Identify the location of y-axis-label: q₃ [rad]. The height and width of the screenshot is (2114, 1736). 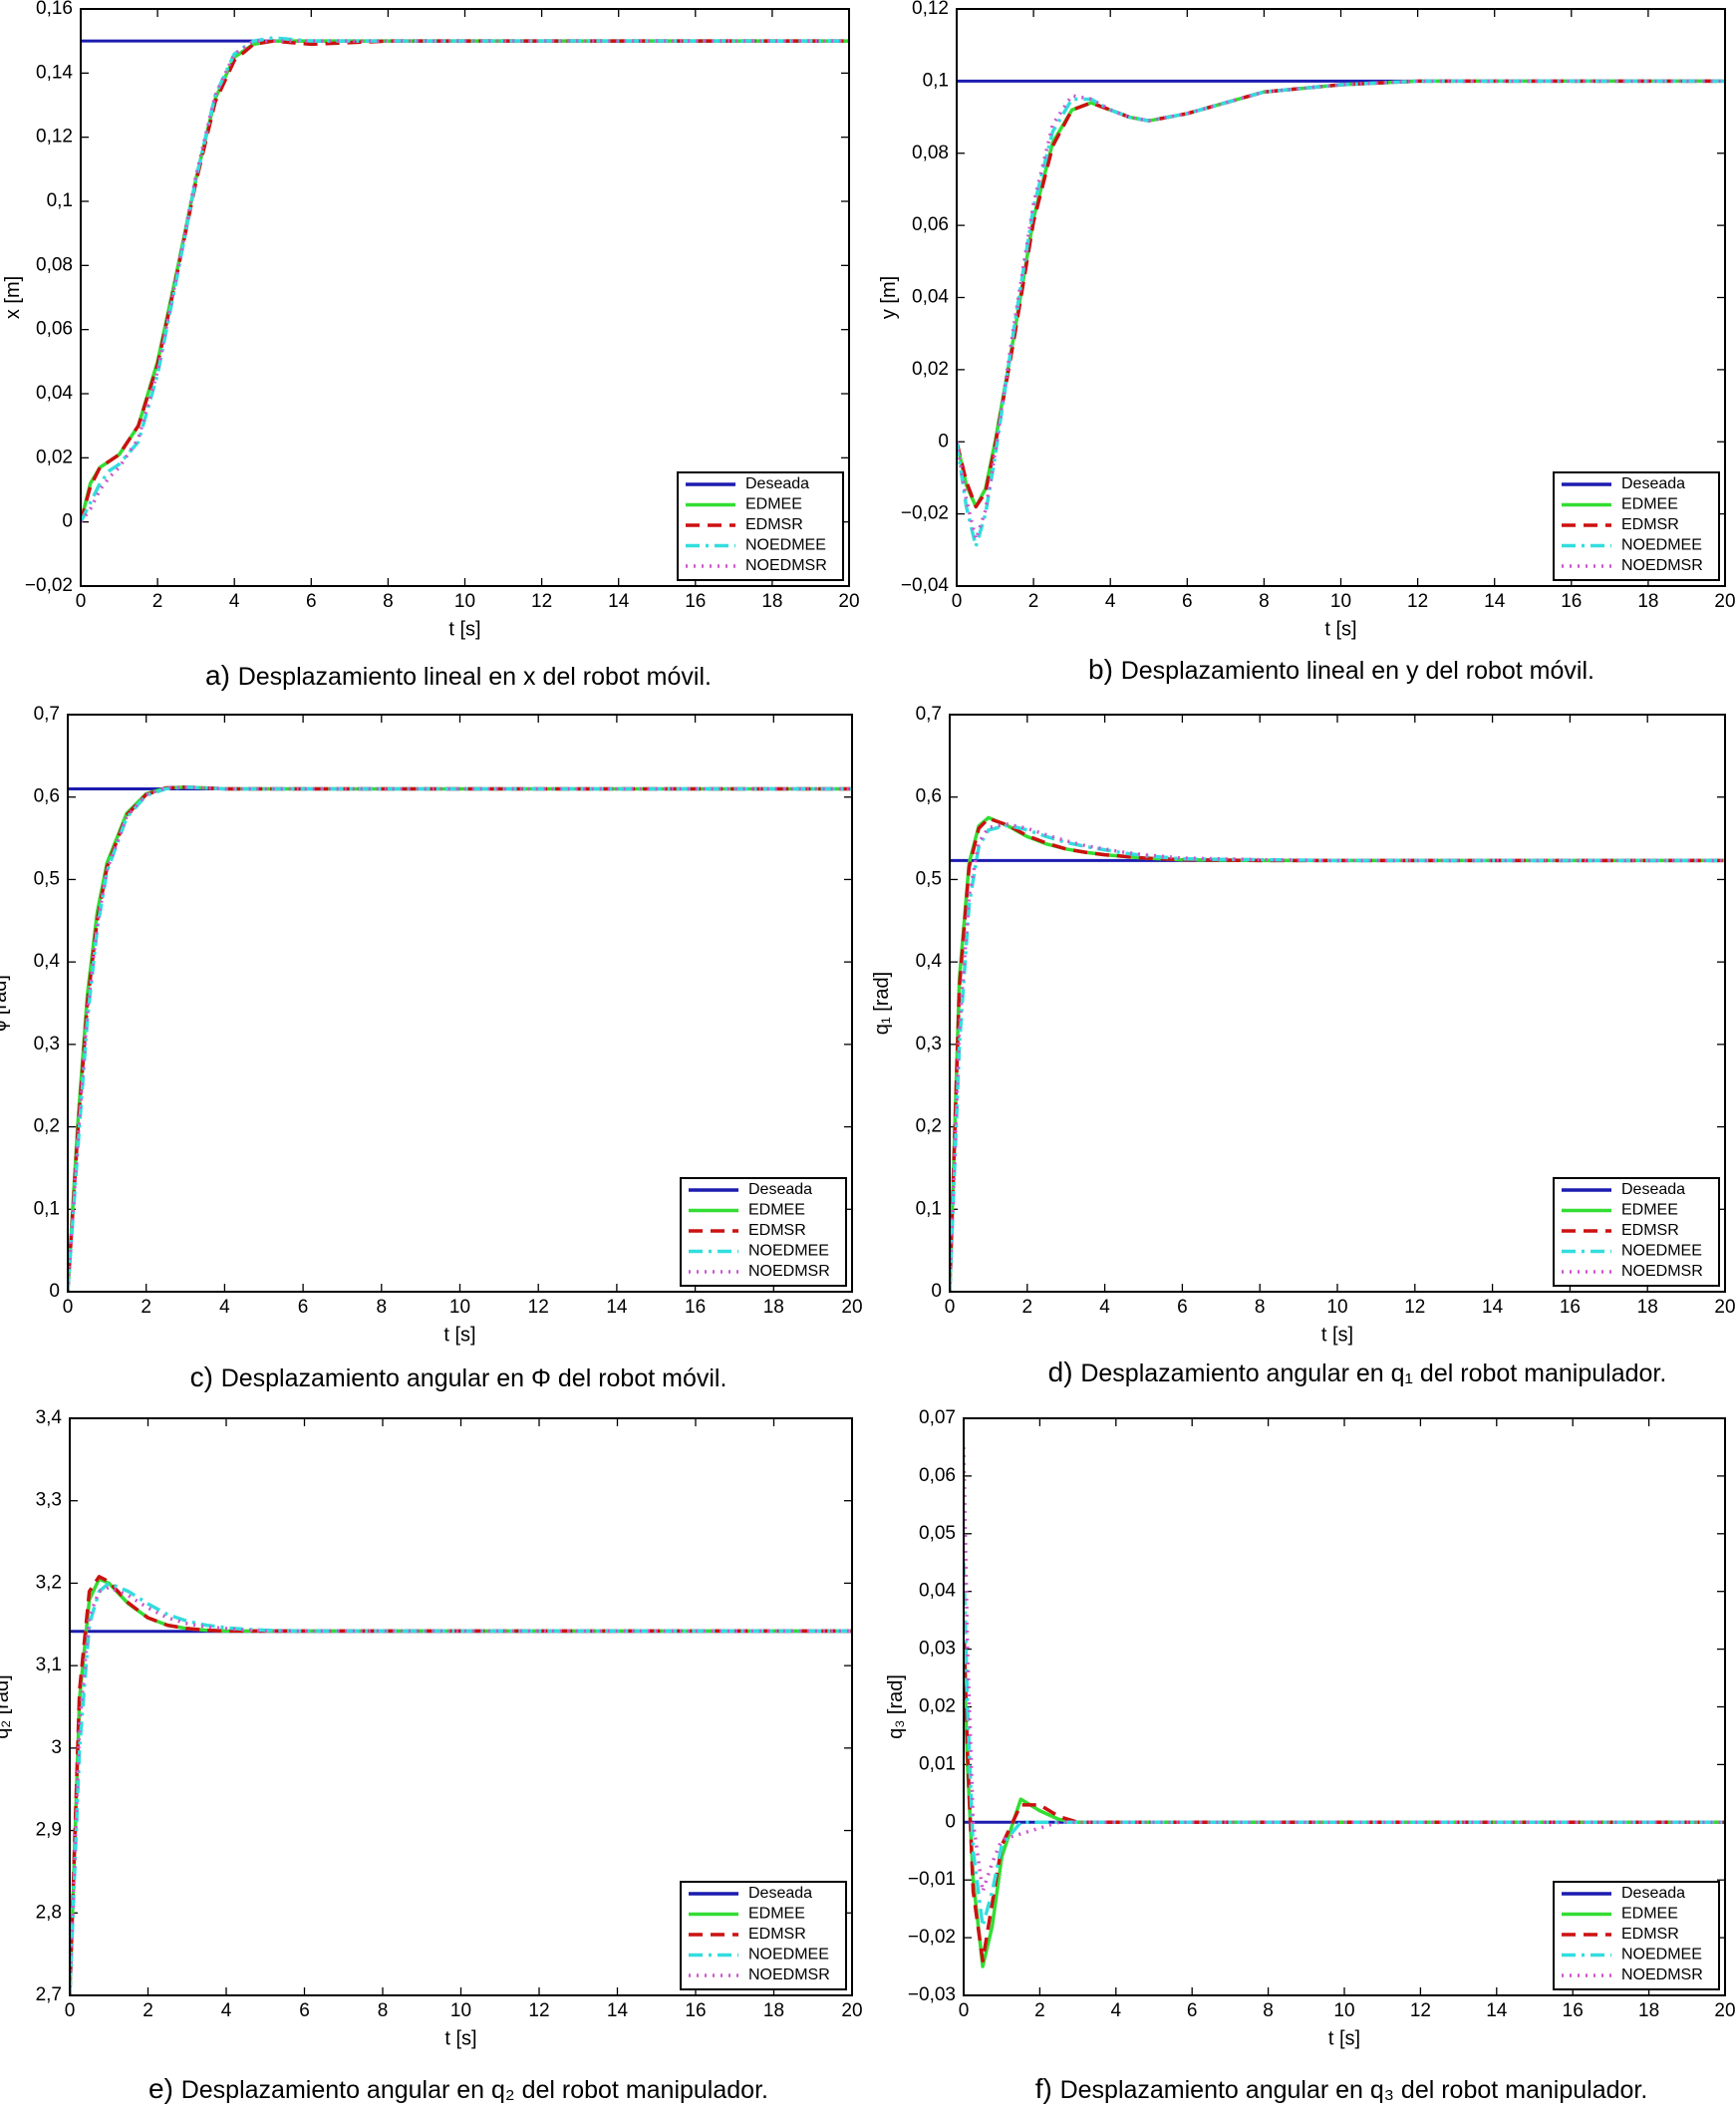
(896, 1706).